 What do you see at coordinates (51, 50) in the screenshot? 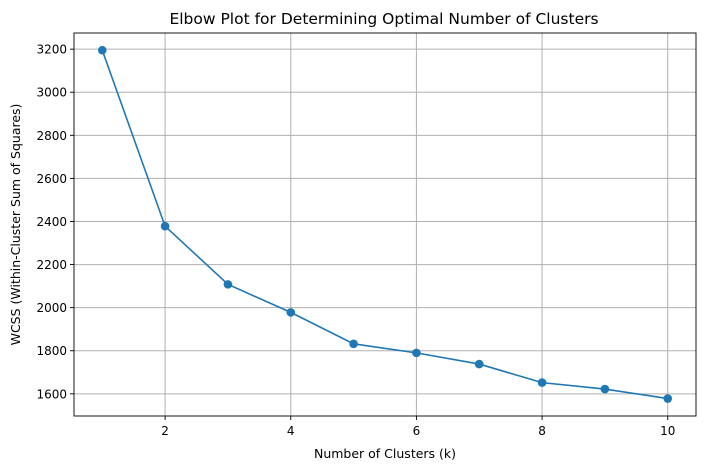
I see `y-tick-label: 3200` at bounding box center [51, 50].